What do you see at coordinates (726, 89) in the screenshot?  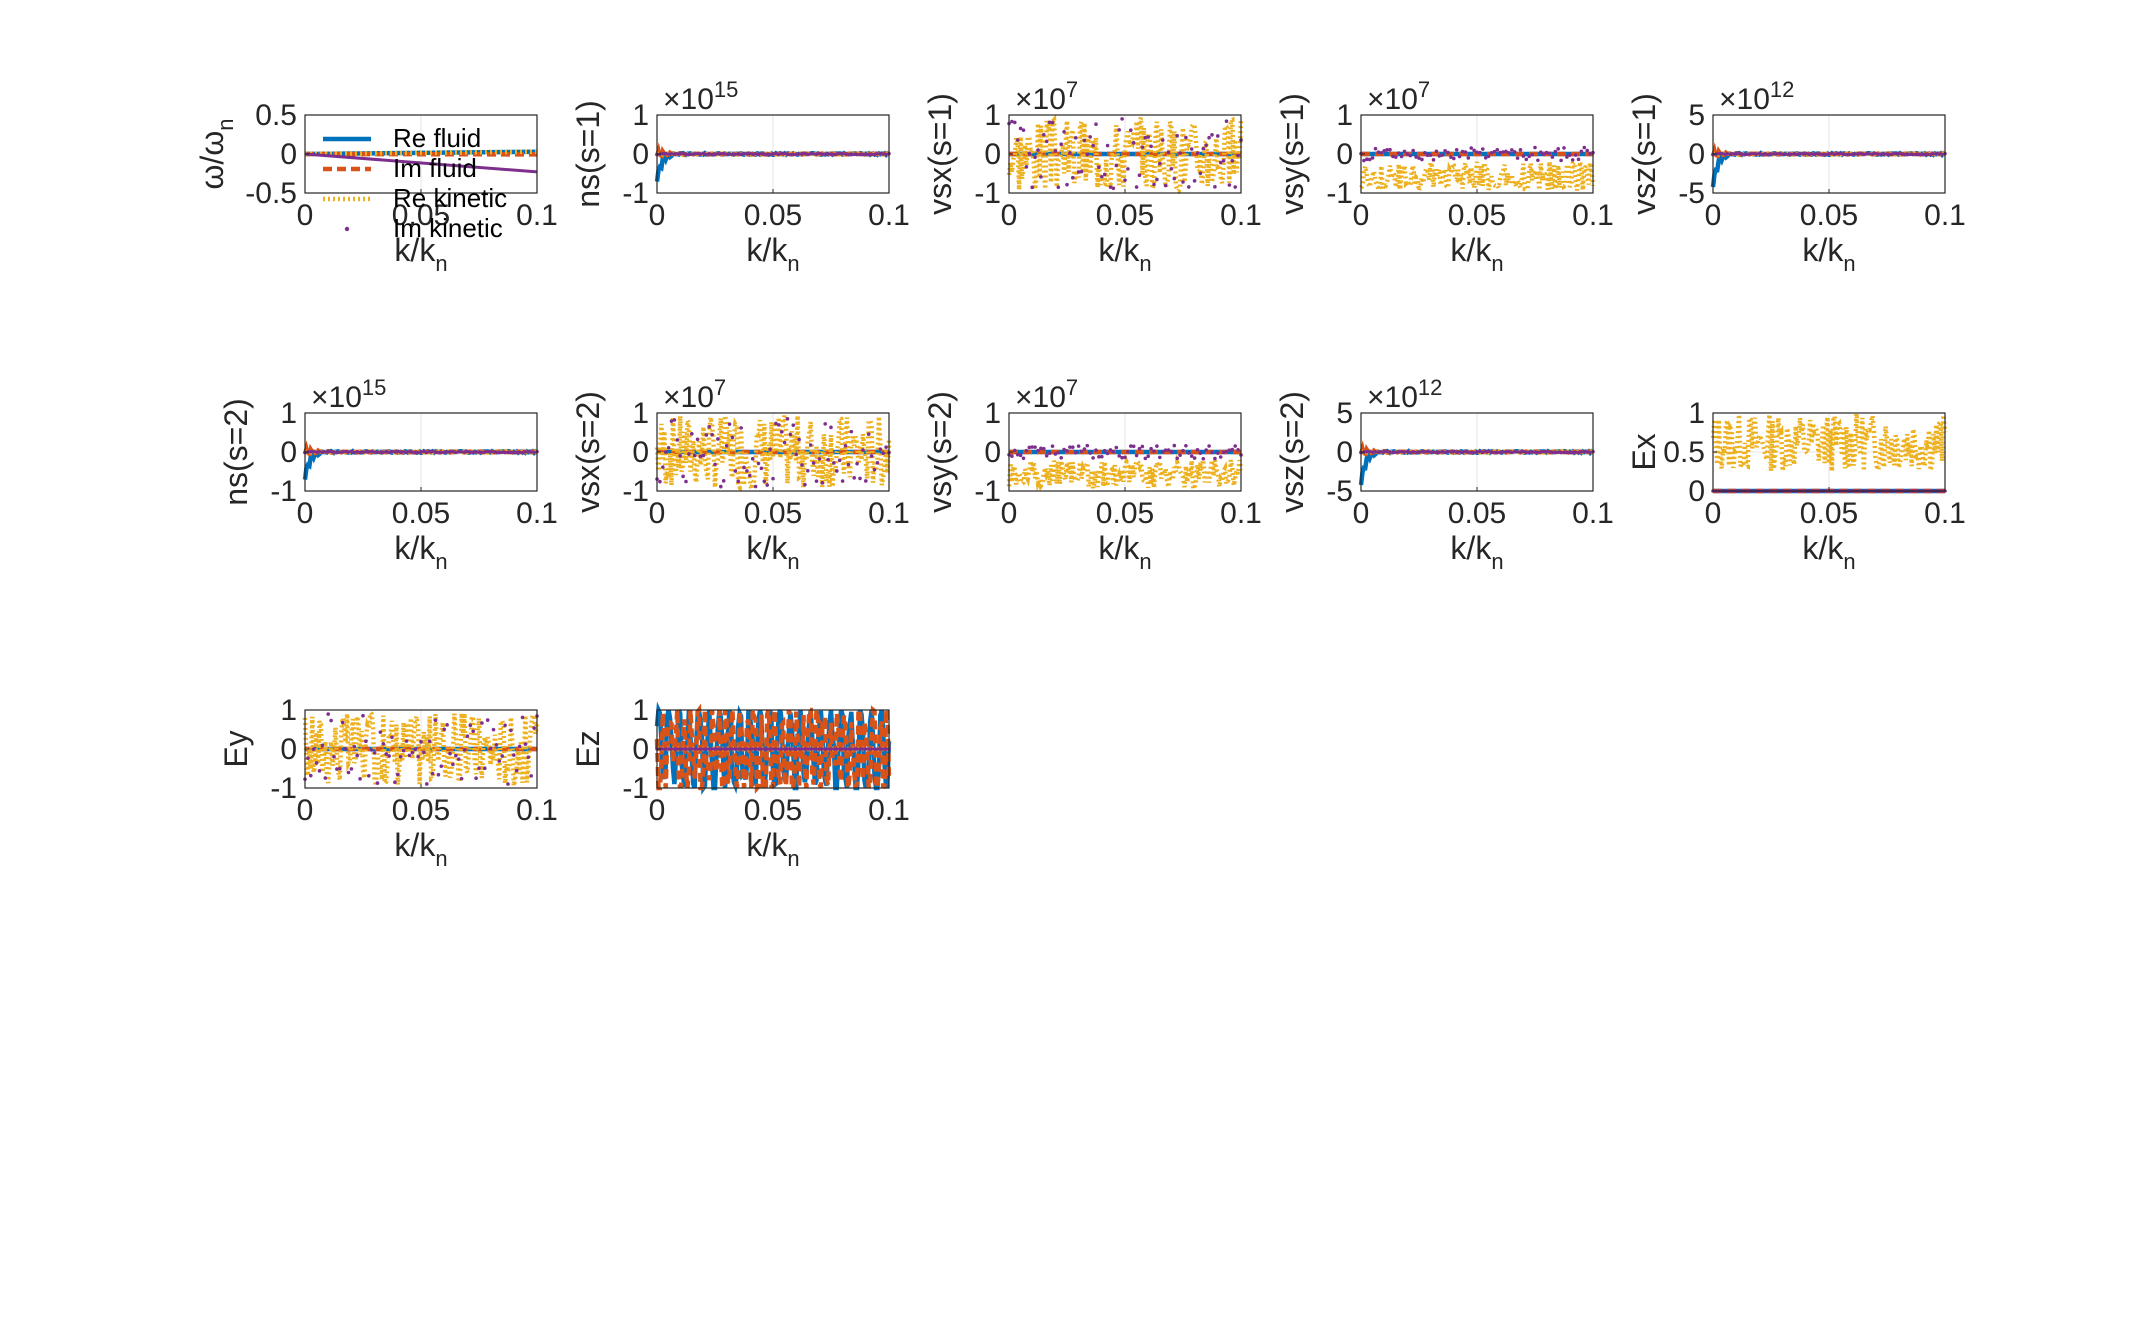 I see `axis-exponent-power: 15` at bounding box center [726, 89].